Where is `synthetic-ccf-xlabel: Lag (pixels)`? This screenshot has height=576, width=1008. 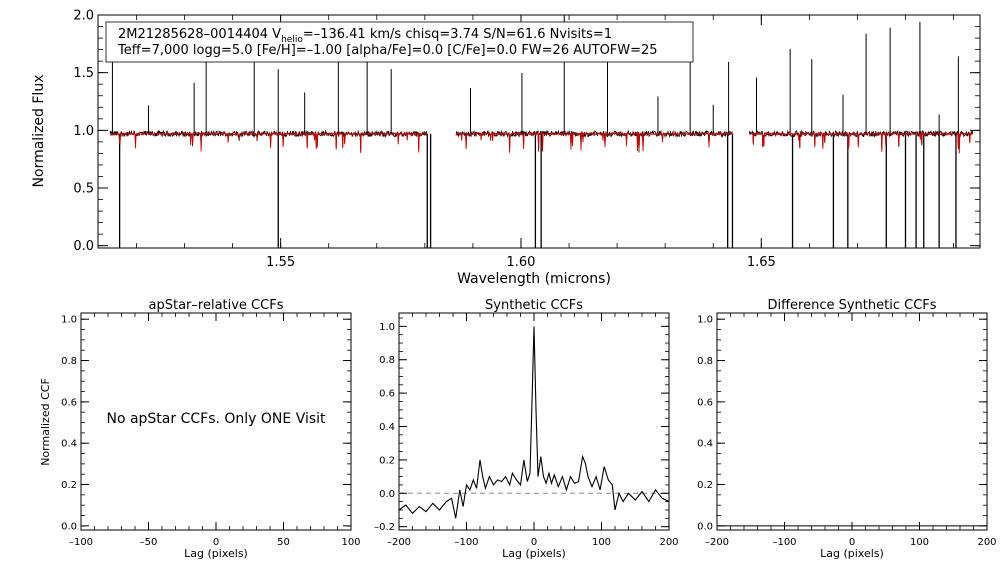 synthetic-ccf-xlabel: Lag (pixels) is located at coordinates (534, 553).